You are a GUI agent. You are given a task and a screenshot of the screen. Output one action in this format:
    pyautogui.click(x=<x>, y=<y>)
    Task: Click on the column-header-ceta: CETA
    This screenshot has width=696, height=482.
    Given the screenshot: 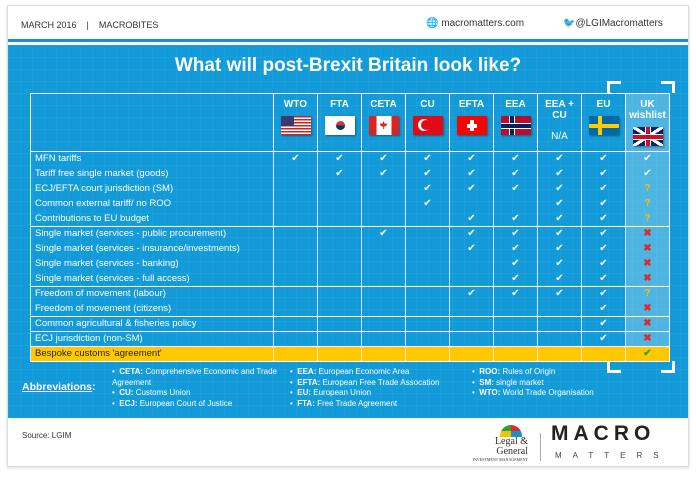 What is the action you would take?
    pyautogui.click(x=383, y=122)
    